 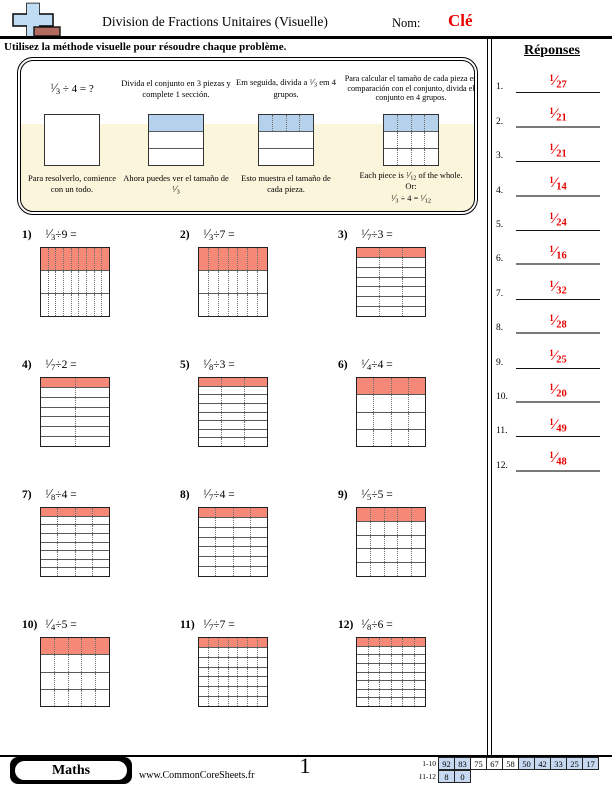 What do you see at coordinates (305, 765) in the screenshot?
I see `page-number: 1` at bounding box center [305, 765].